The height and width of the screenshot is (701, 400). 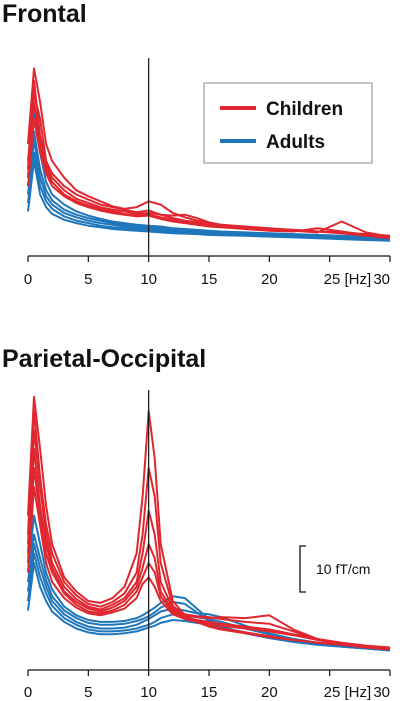 I want to click on parietal-occipital-x-axis: 0 5 10 15 20 25 [Hz] 30, so click(x=207, y=685).